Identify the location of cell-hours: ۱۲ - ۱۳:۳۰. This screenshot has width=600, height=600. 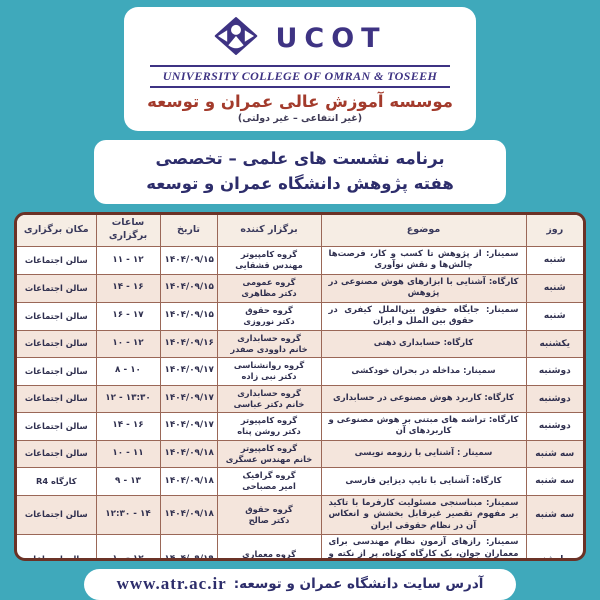
(128, 398).